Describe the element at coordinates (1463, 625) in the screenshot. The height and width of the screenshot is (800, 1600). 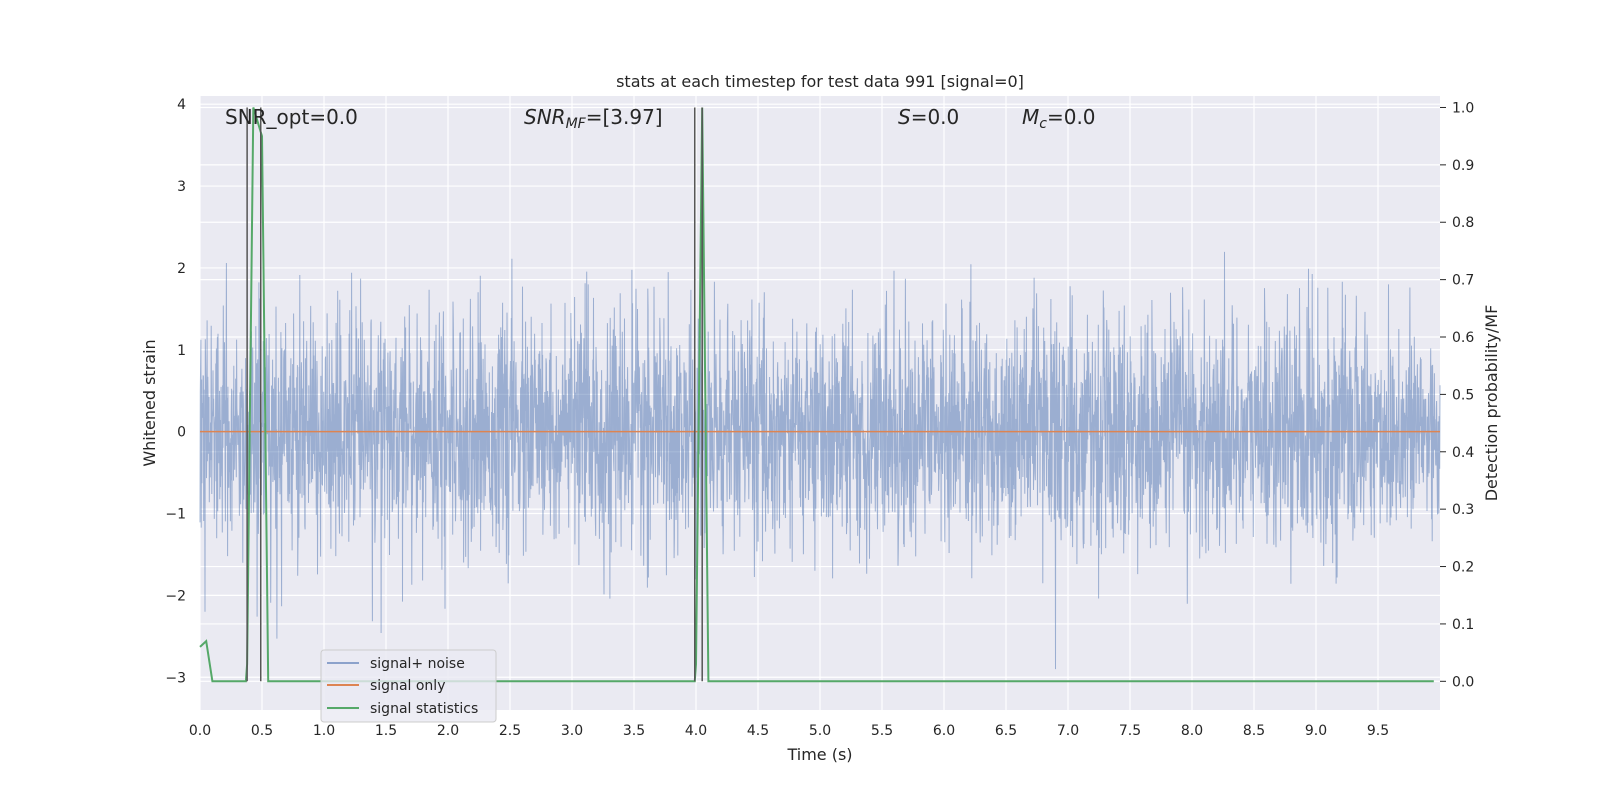
I see `y2-tick-label: 0.1` at that location.